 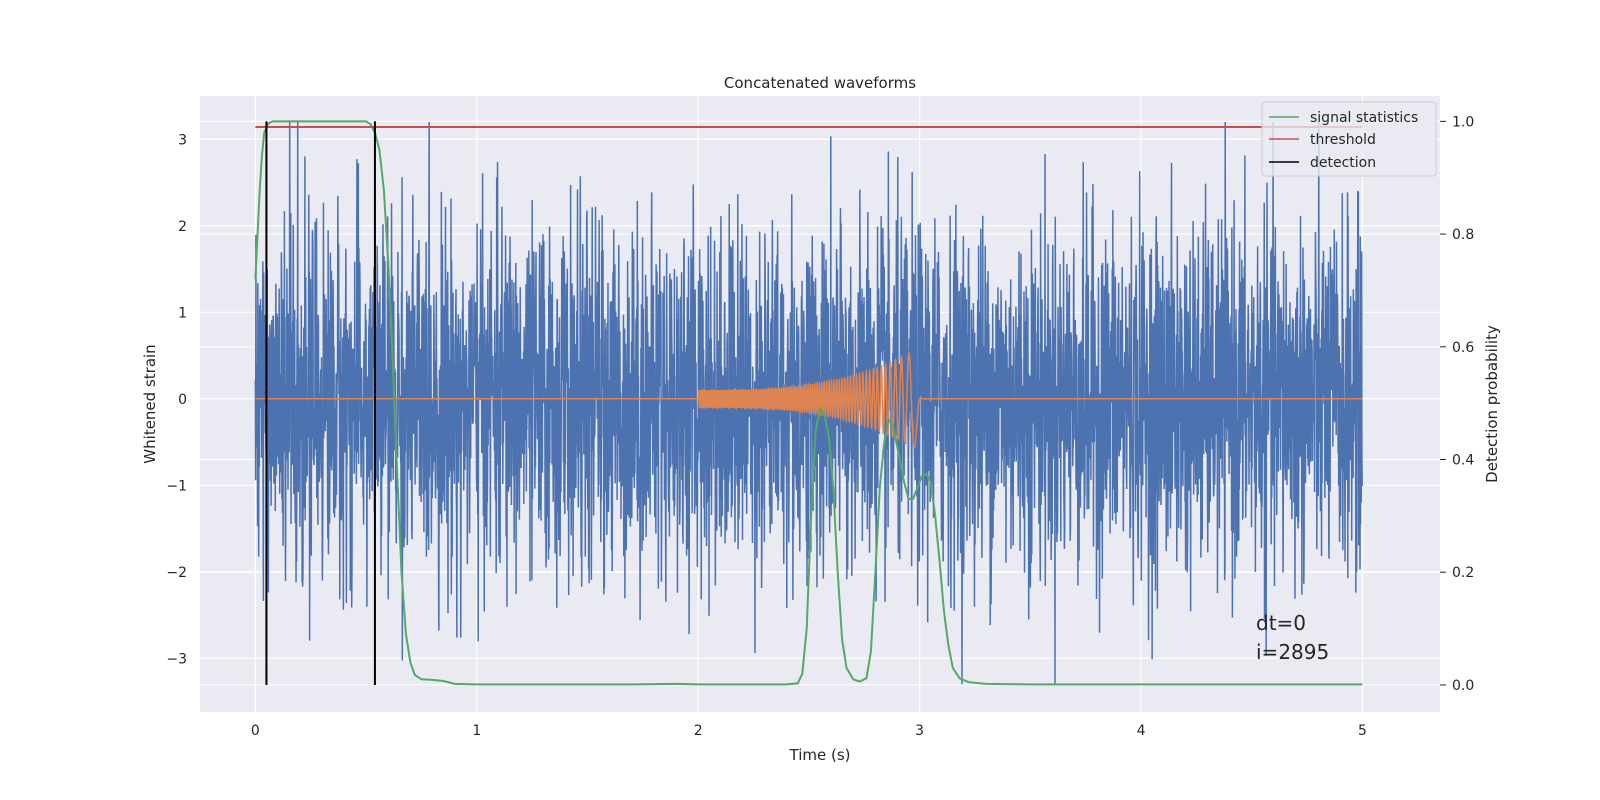 What do you see at coordinates (176, 573) in the screenshot?
I see `y-tick-label: −2` at bounding box center [176, 573].